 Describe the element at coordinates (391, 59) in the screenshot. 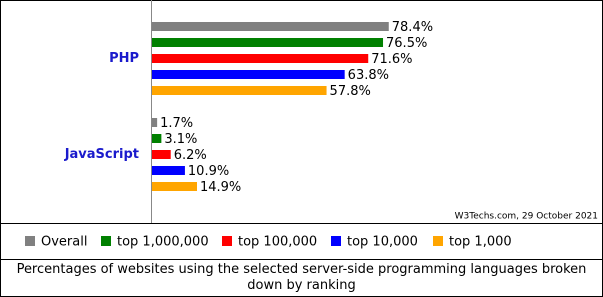

I see `value-label: 71.6%` at that location.